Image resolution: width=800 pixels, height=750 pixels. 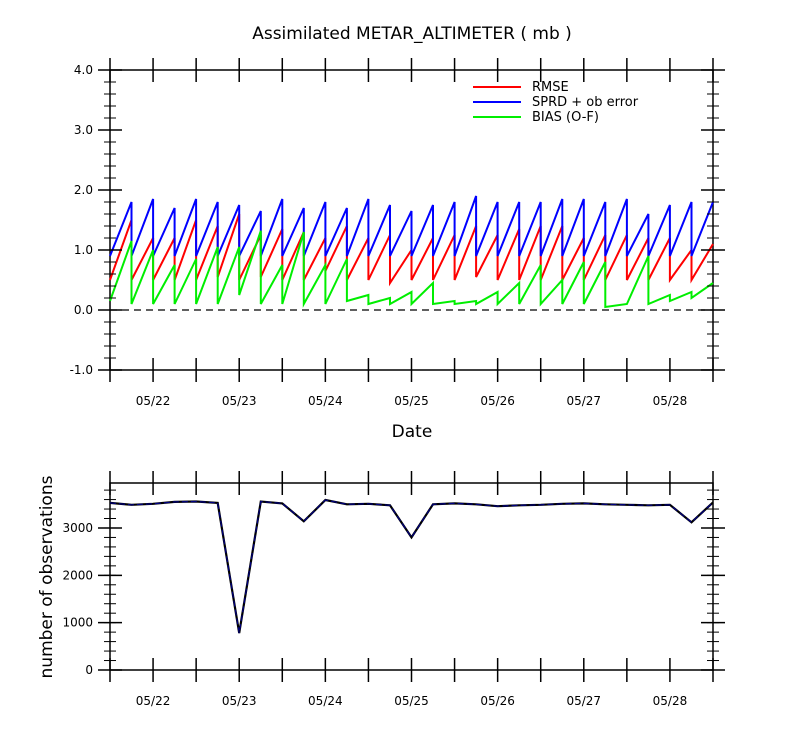 I want to click on bottom-y-tick-label: 3000, so click(x=77, y=528).